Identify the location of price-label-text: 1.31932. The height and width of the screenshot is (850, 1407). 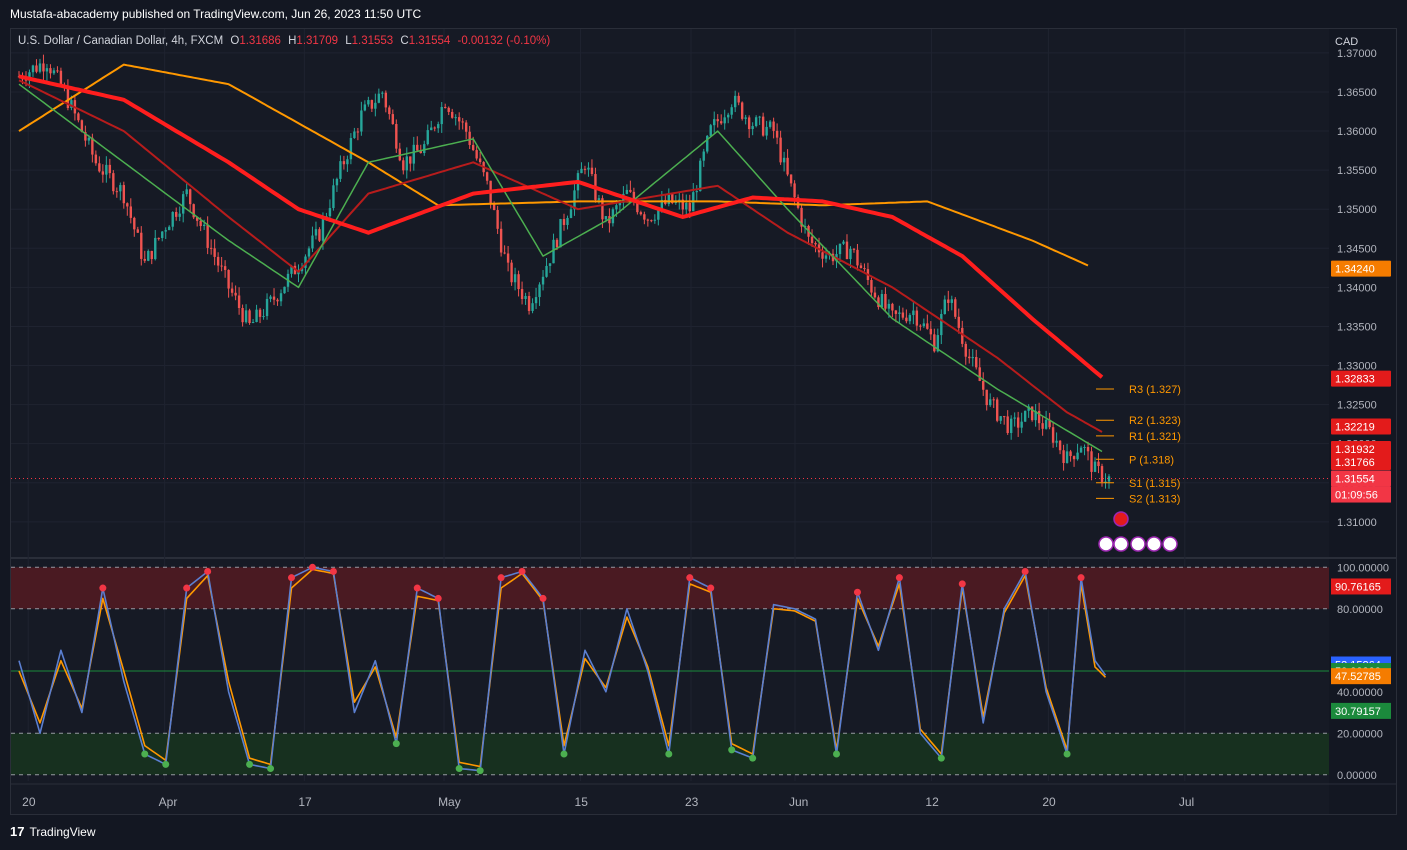
(1355, 450).